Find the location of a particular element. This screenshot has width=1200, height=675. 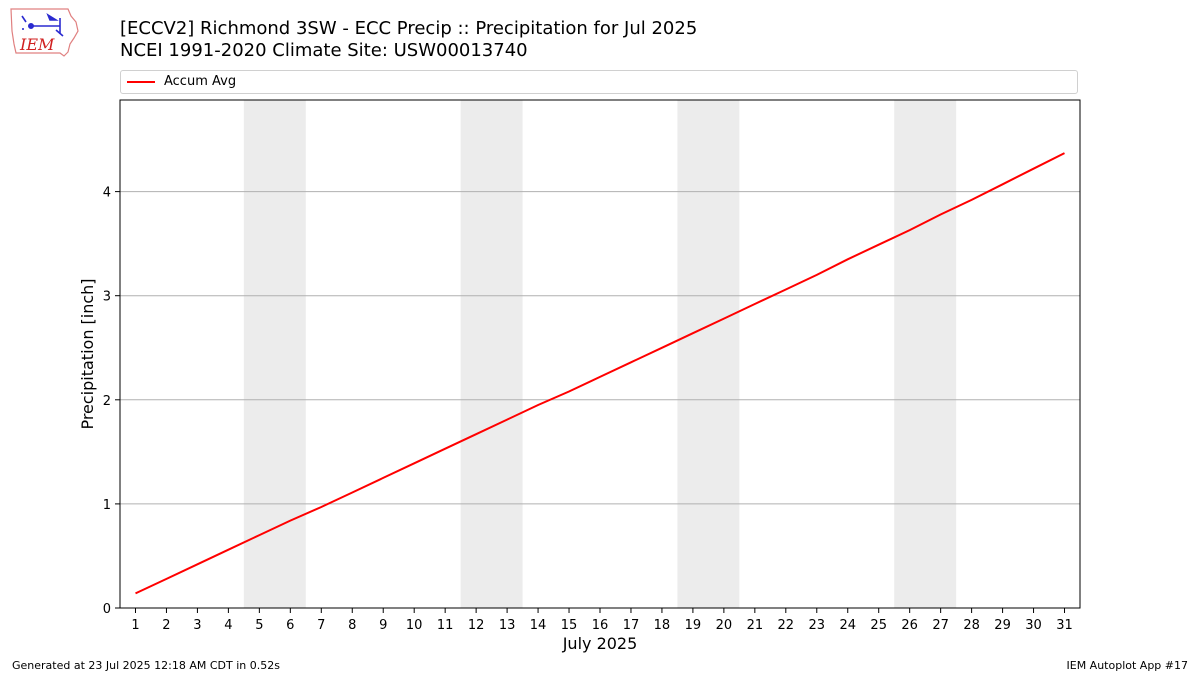

x-tick-label-18: 18 is located at coordinates (662, 625).